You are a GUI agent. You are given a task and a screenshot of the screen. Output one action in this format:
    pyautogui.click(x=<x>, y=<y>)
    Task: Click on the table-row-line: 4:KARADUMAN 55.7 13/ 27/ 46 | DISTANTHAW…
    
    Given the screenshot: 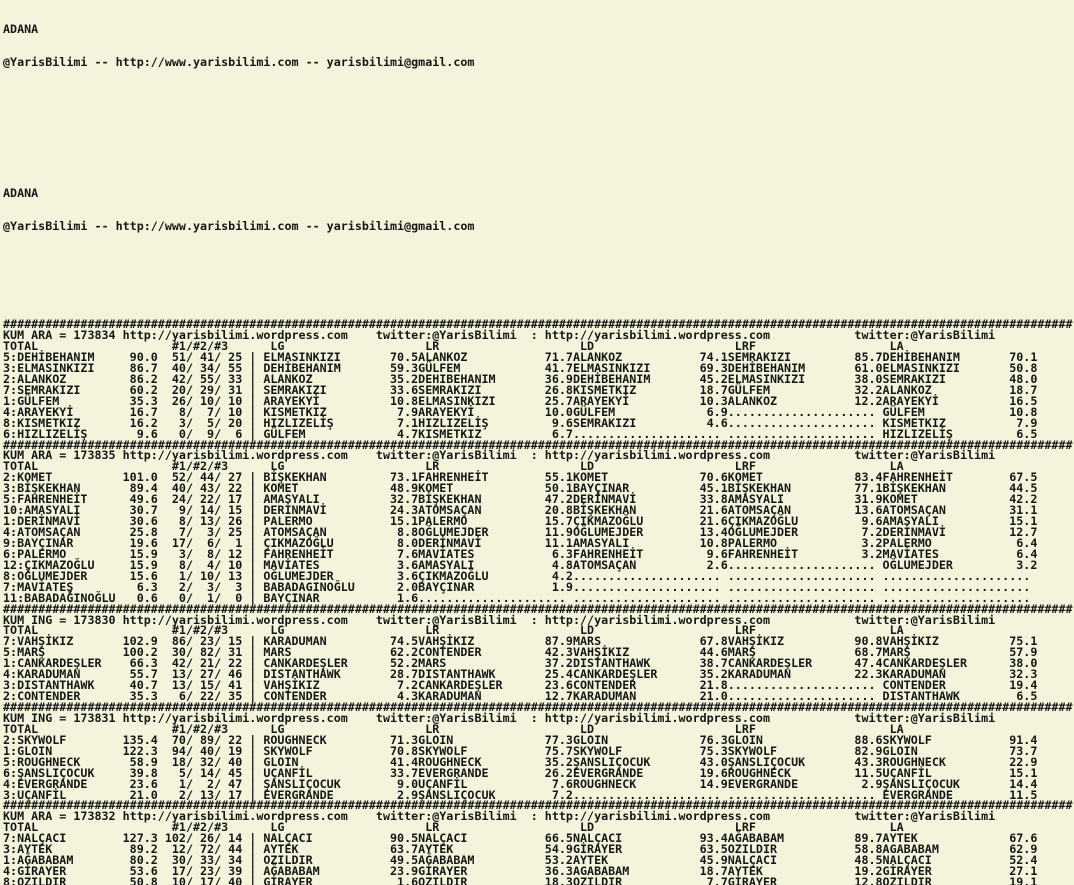 What is the action you would take?
    pyautogui.click(x=520, y=674)
    